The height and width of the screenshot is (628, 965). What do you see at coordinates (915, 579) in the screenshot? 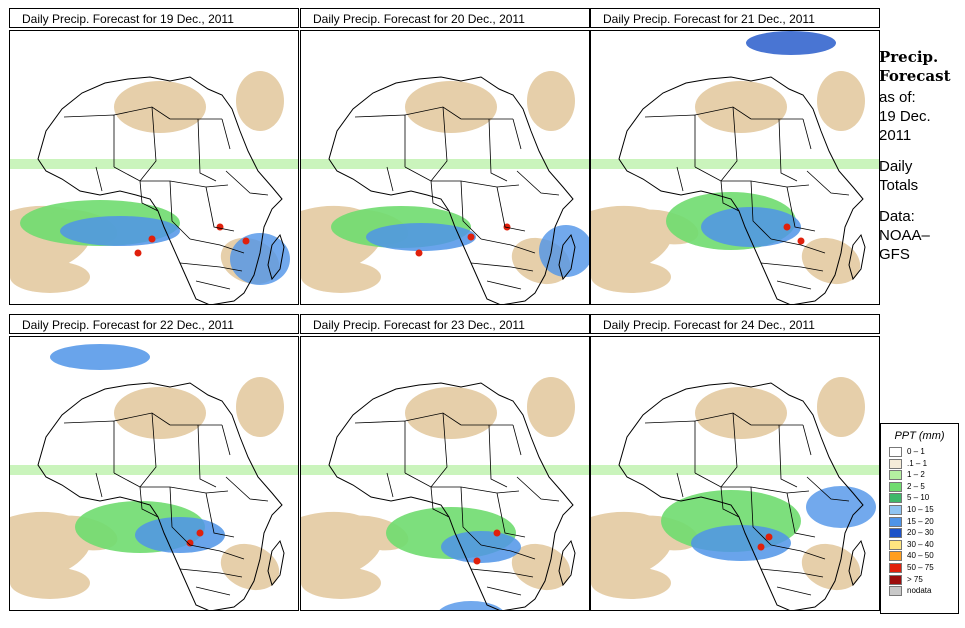
I see `legend-label: > 75` at bounding box center [915, 579].